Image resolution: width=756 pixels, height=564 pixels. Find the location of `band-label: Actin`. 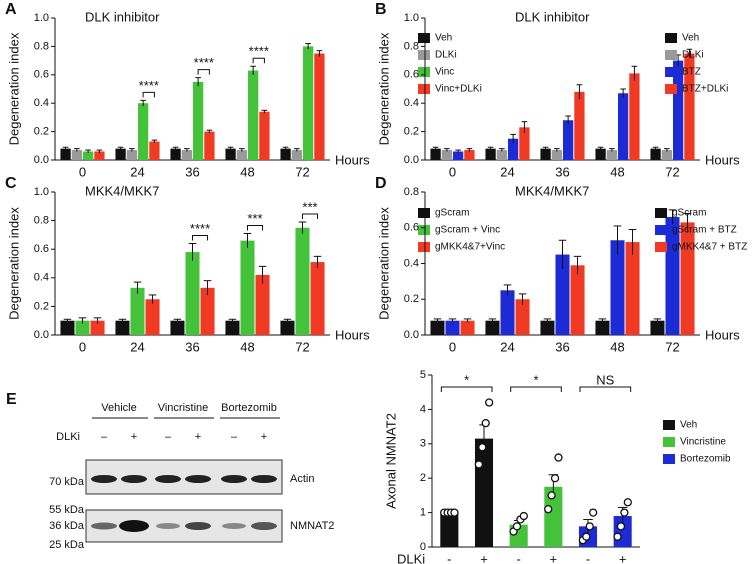

band-label: Actin is located at coordinates (302, 479).